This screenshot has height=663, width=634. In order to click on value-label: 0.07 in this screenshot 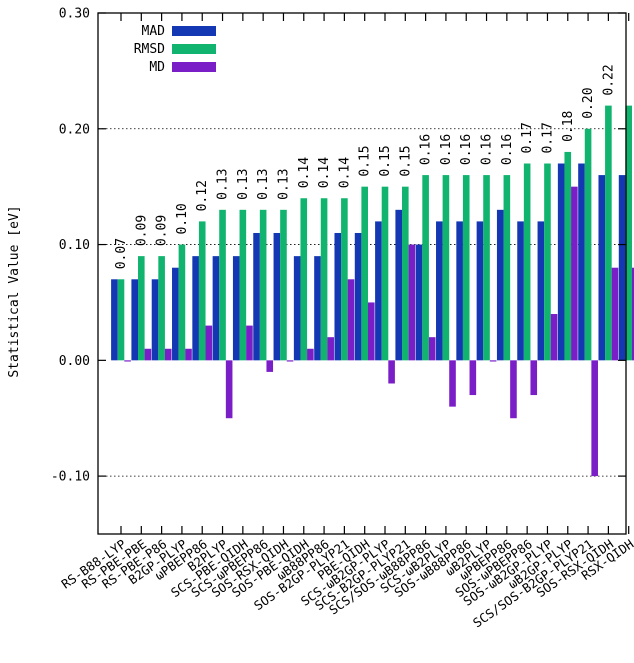, I will do `click(121, 253)`.